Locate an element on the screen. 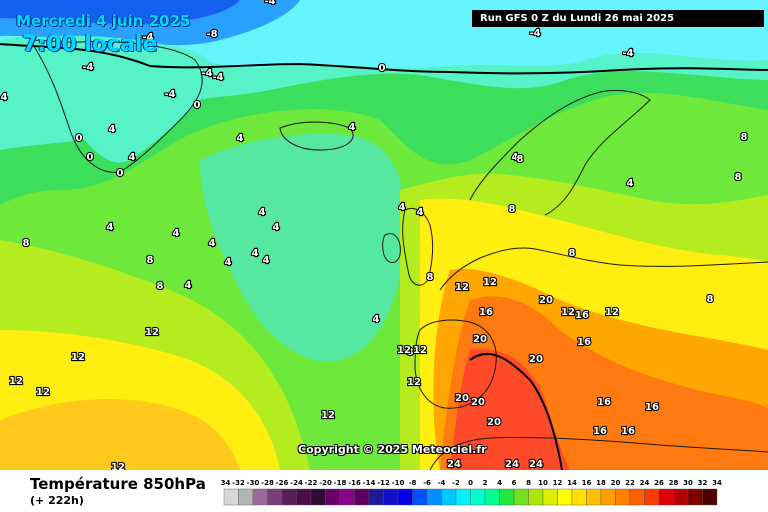  scale-tick: -2 is located at coordinates (456, 483).